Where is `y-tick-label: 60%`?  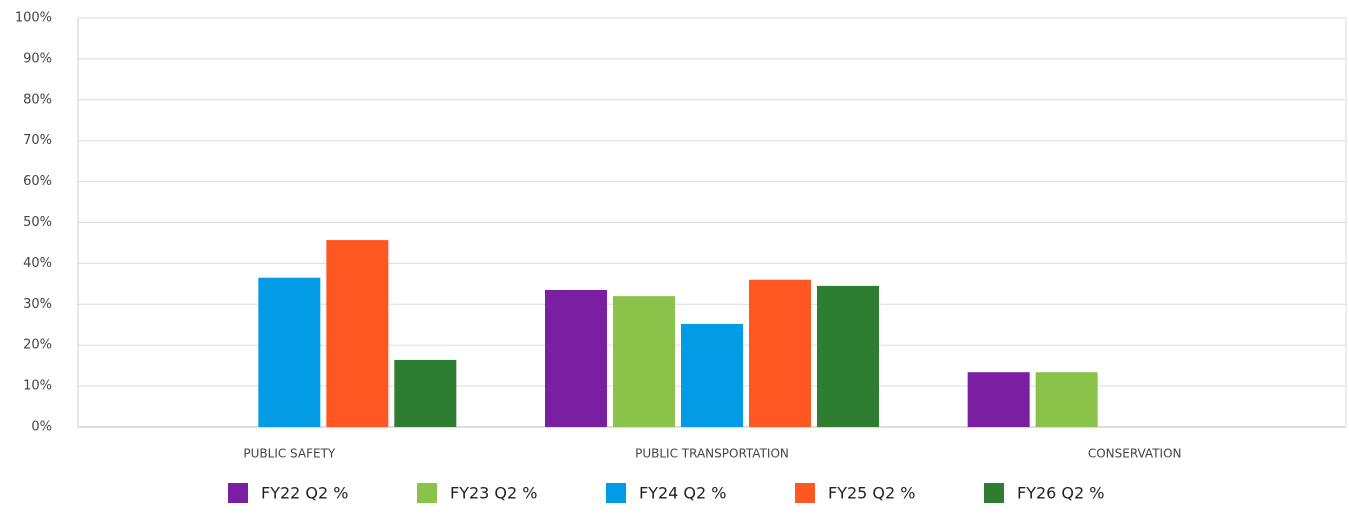 y-tick-label: 60% is located at coordinates (37, 181).